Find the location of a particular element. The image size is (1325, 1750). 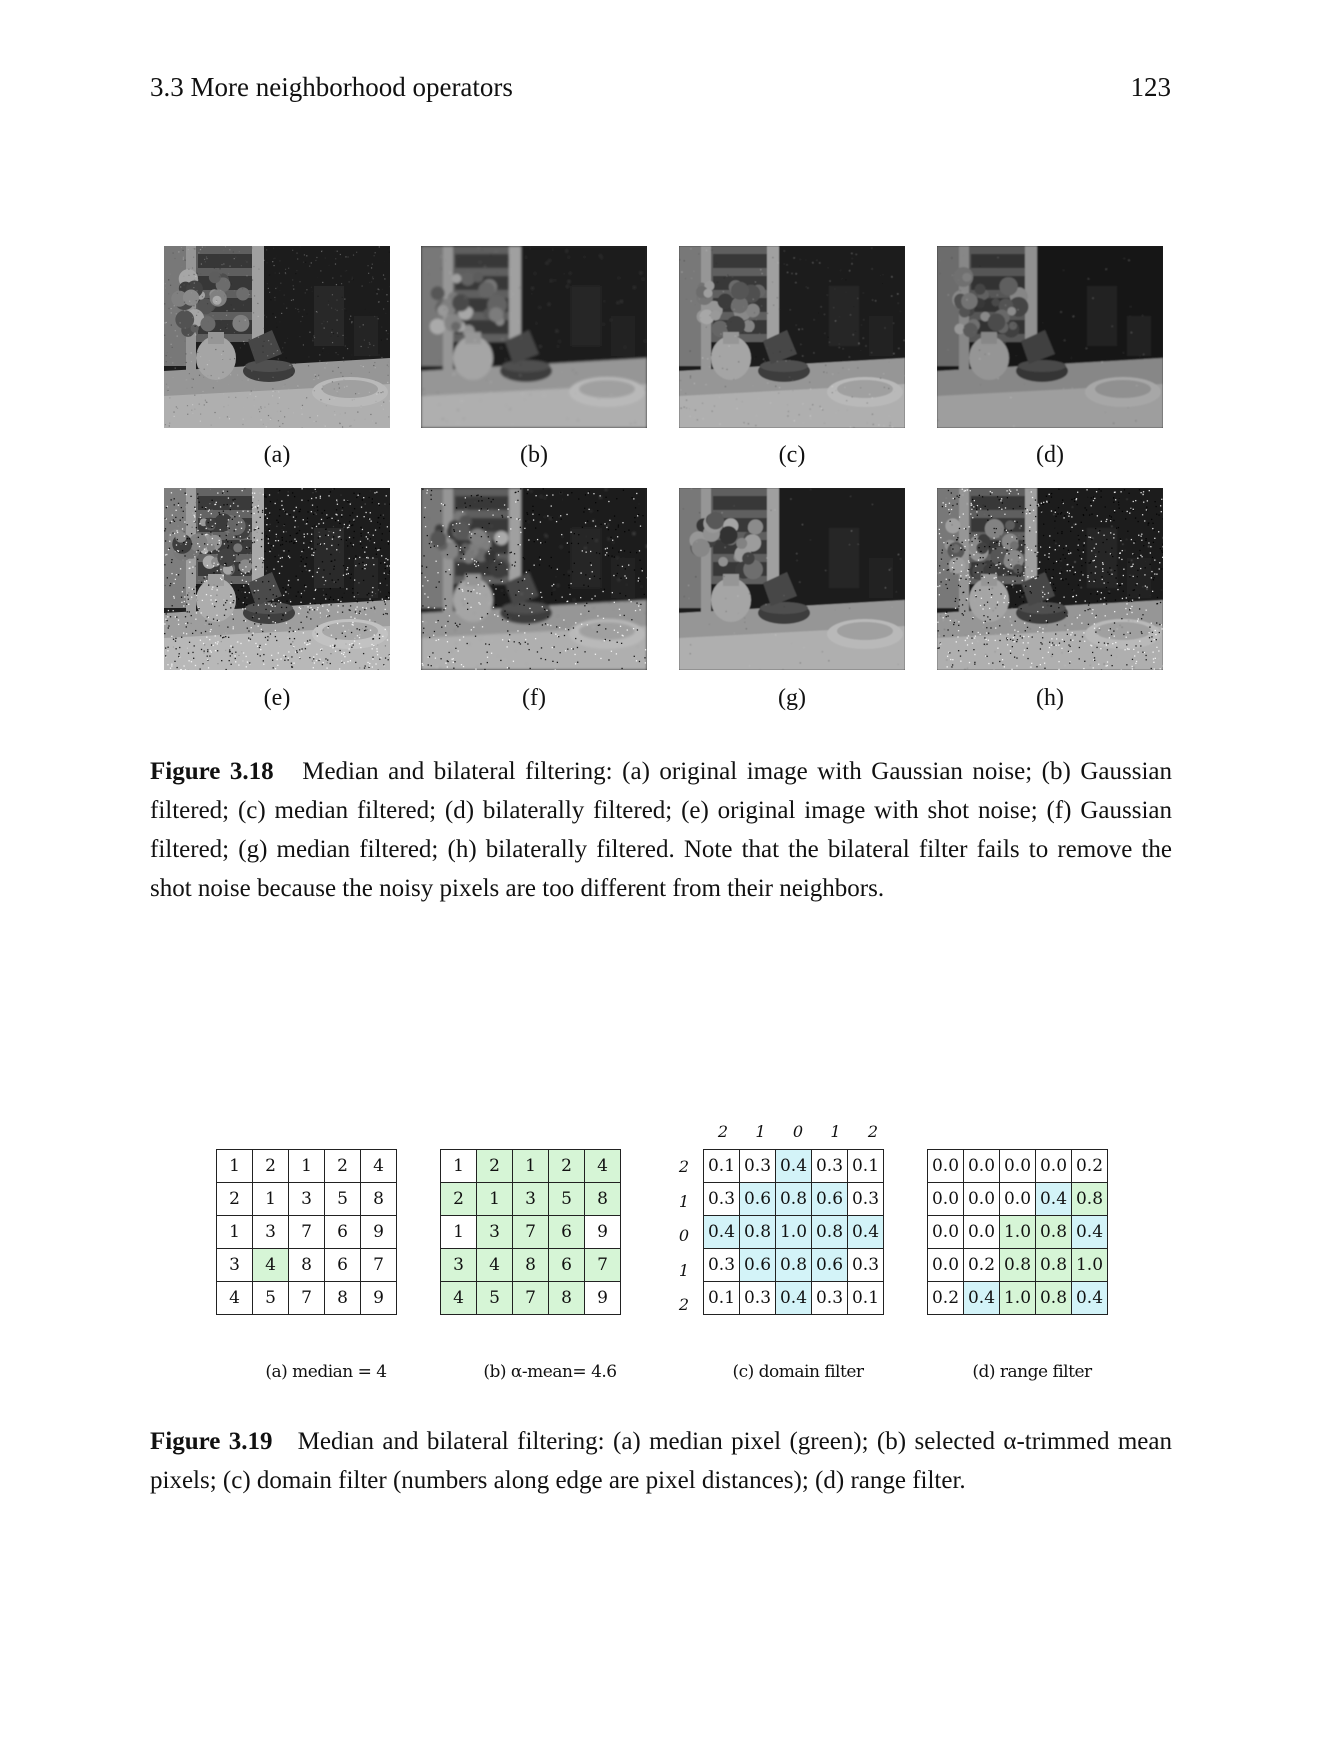

grid-cell: 6 is located at coordinates (342, 1265).